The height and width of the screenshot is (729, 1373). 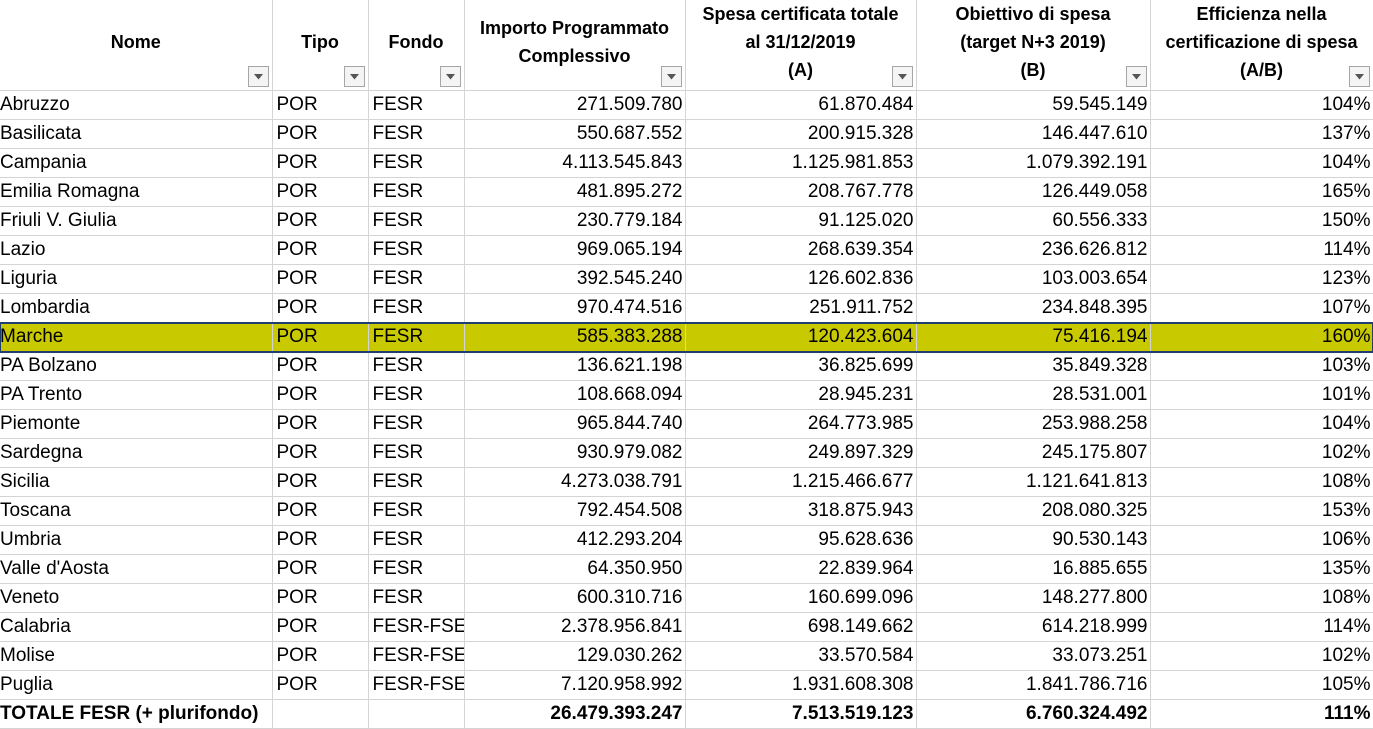 I want to click on cell-importo: 585.383.288, so click(x=575, y=337).